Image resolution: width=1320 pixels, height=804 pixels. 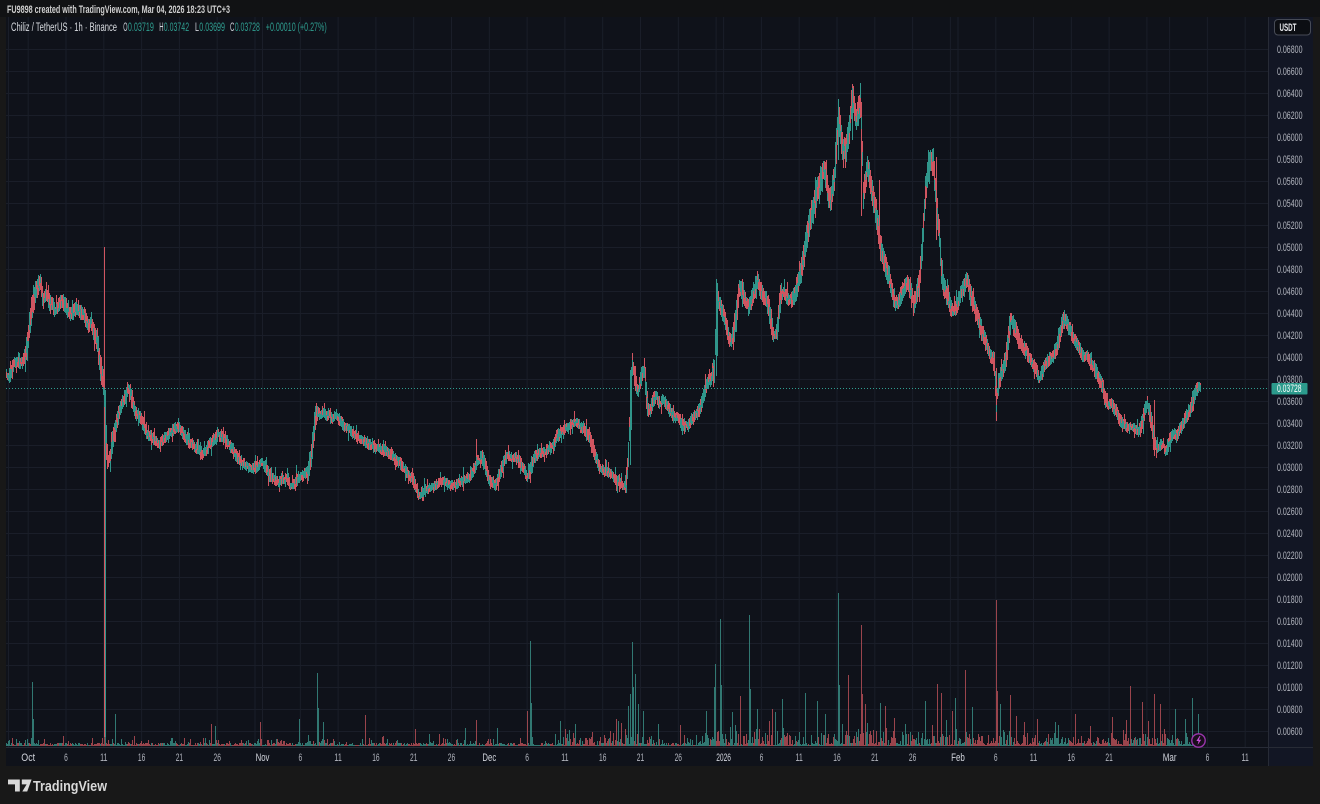 I want to click on svg-text: 0.06200, so click(x=1290, y=116).